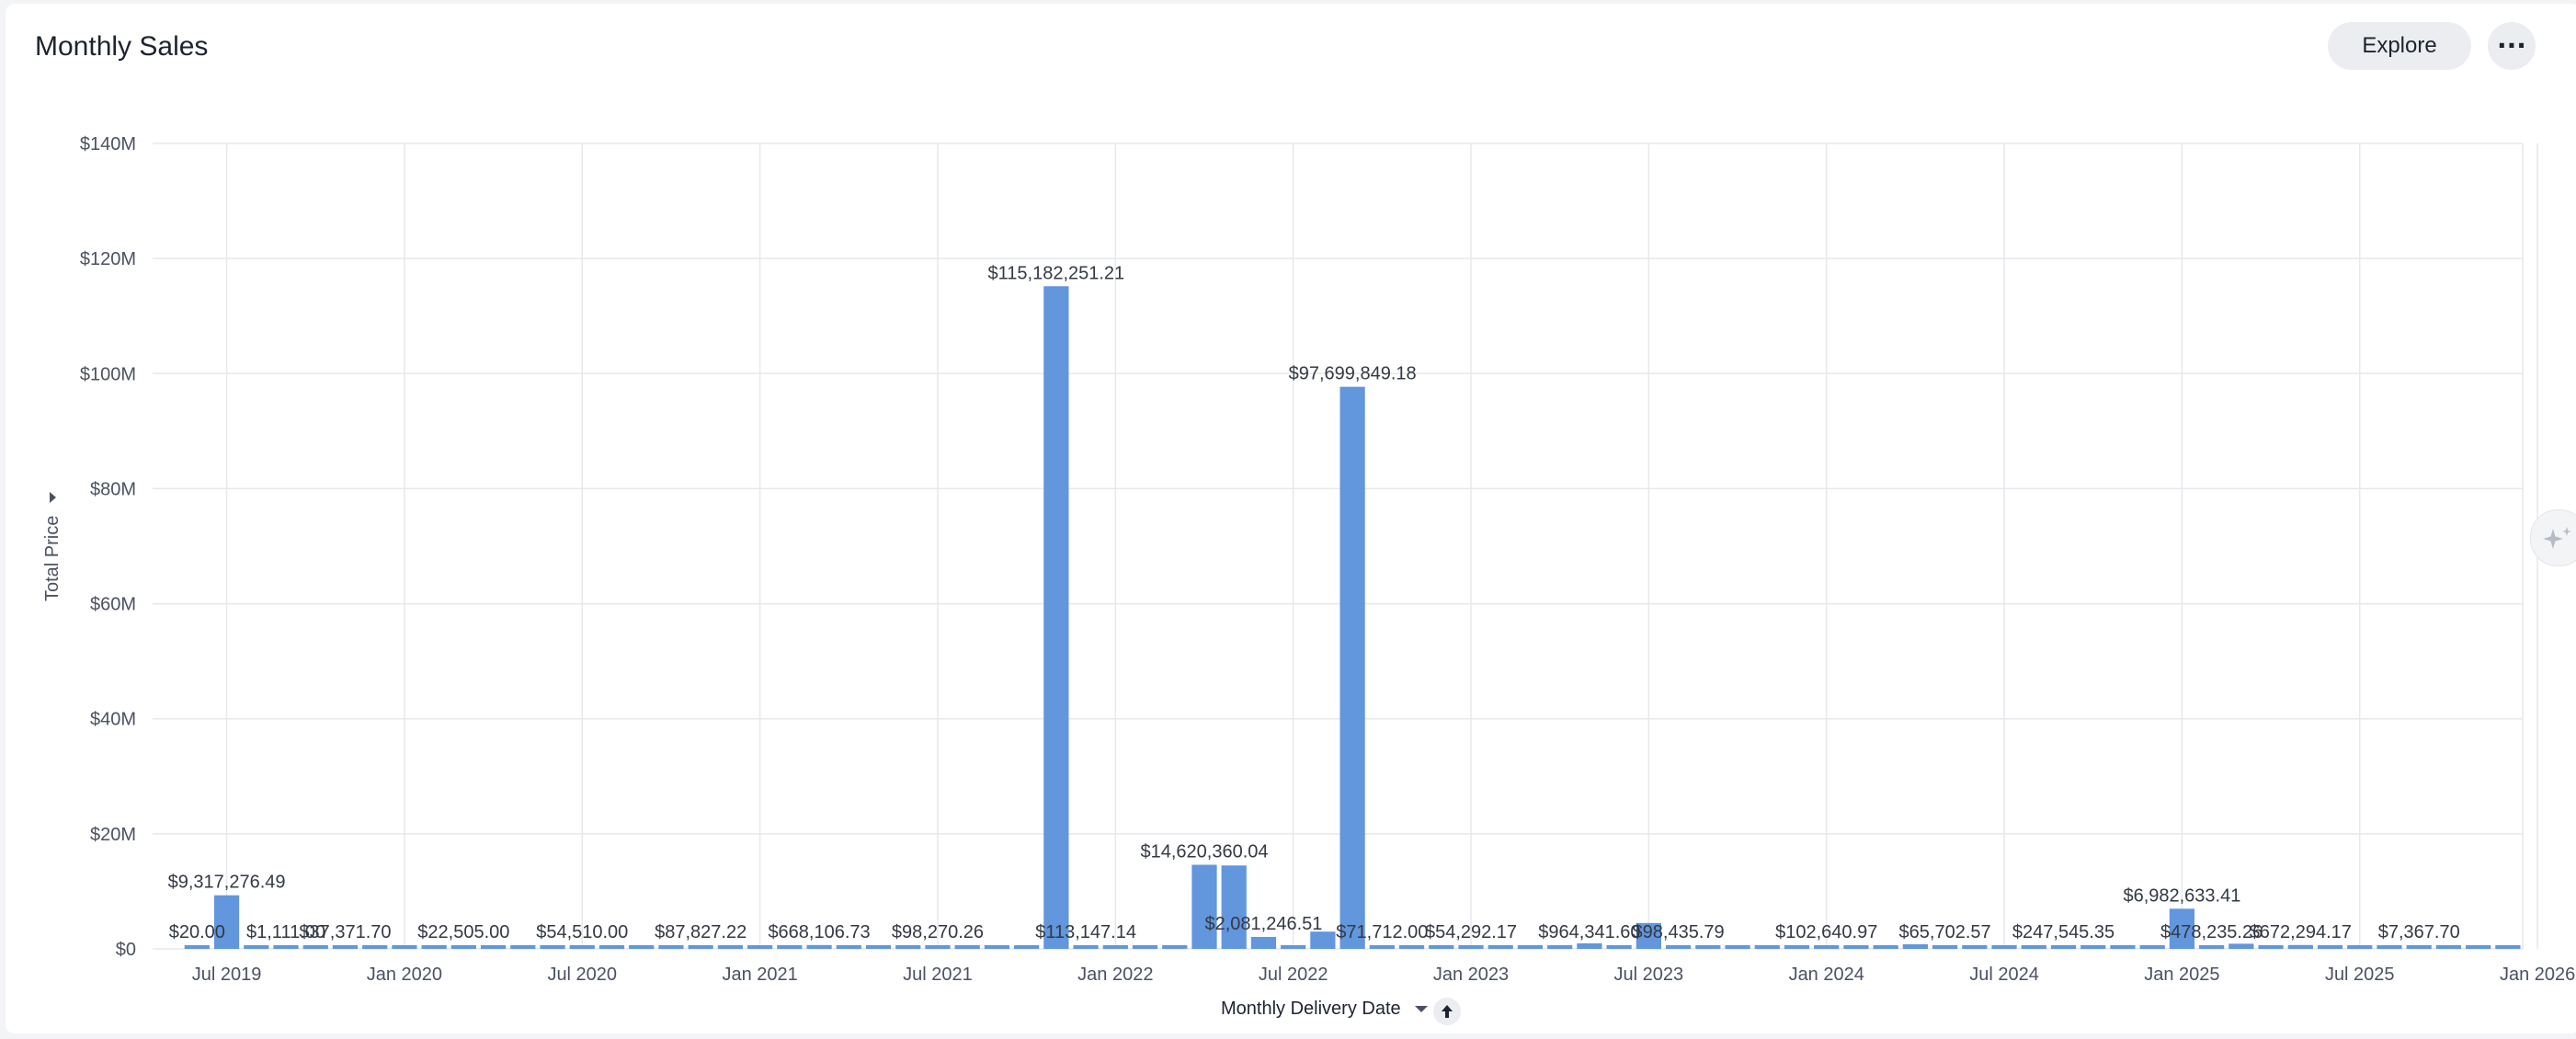 The height and width of the screenshot is (1039, 2576). Describe the element at coordinates (2181, 975) in the screenshot. I see `x-tick-label: Jan 2025` at that location.